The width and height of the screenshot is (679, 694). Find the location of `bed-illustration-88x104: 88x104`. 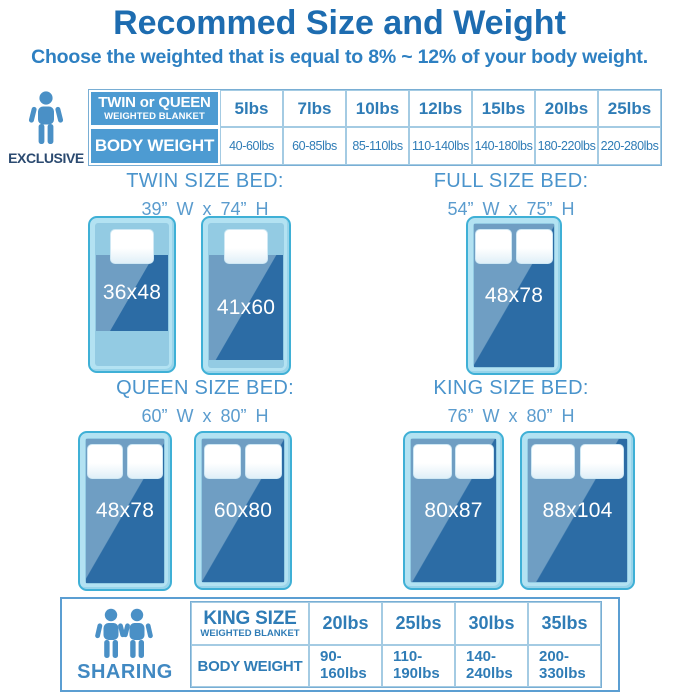

bed-illustration-88x104: 88x104 is located at coordinates (577, 510).